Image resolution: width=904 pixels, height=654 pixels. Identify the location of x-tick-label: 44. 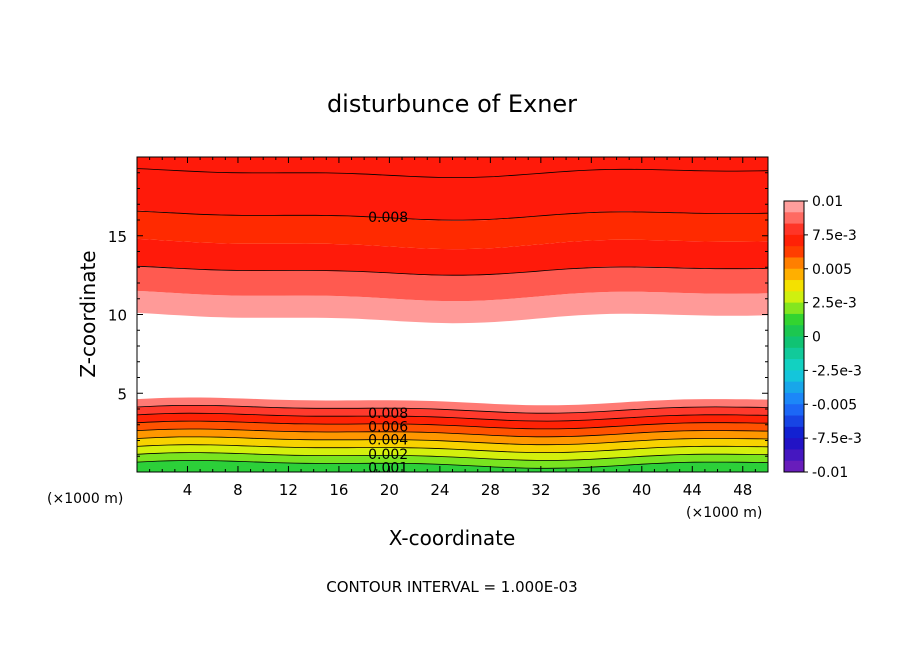
(692, 490).